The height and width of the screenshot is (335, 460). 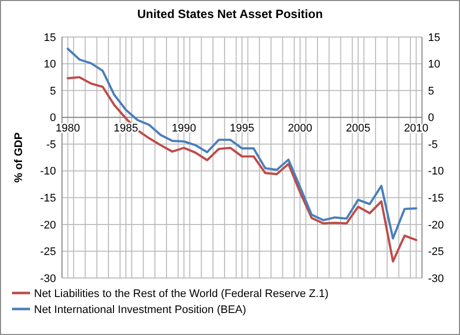 I want to click on y2-tick-label: -10, so click(x=436, y=172).